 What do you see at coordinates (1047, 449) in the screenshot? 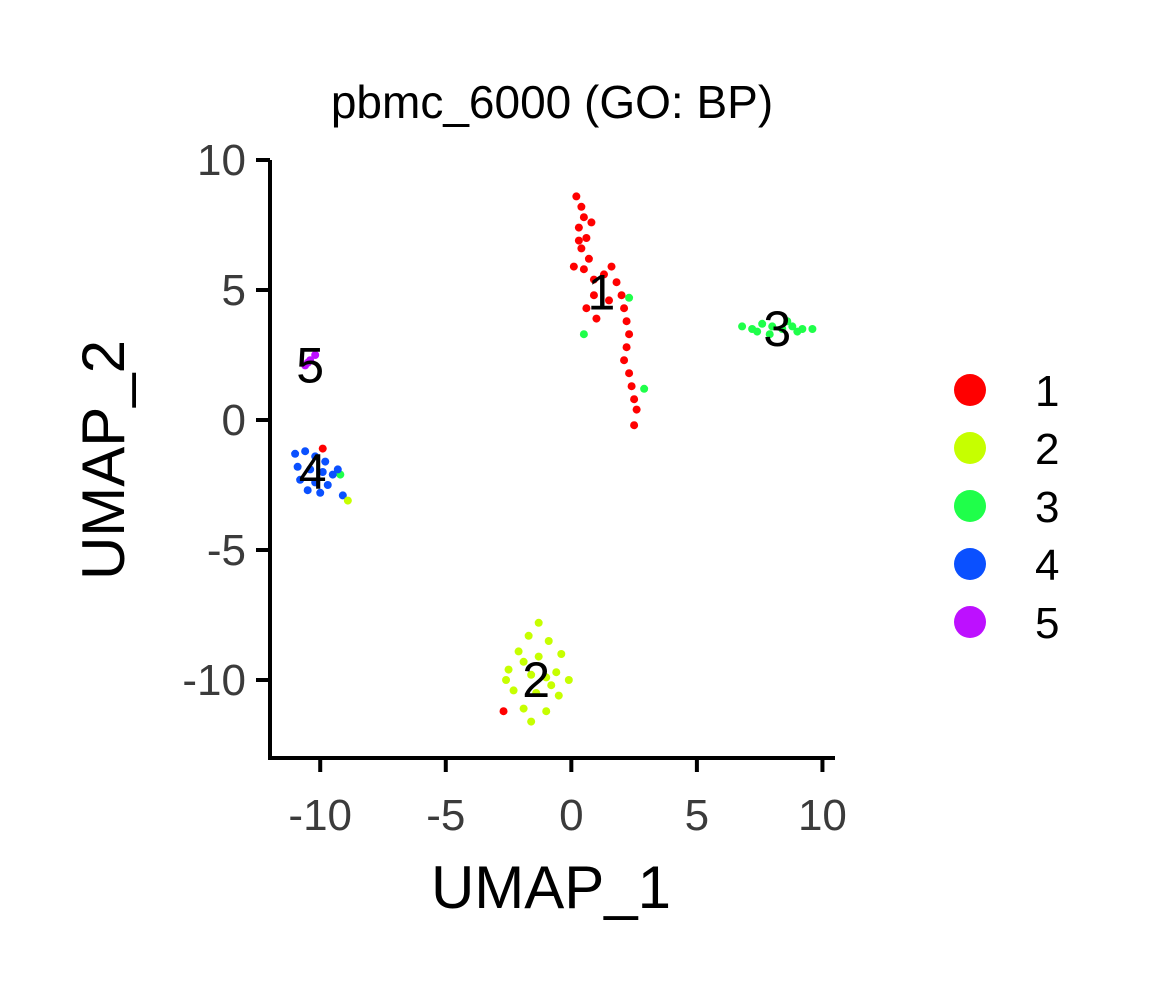
I see `legend-label-2: 2` at bounding box center [1047, 449].